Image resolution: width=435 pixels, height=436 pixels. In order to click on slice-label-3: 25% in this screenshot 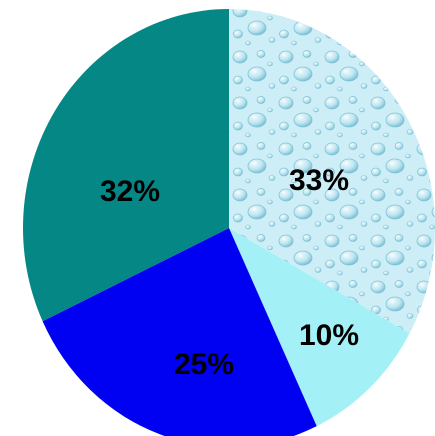, I will do `click(204, 364)`.